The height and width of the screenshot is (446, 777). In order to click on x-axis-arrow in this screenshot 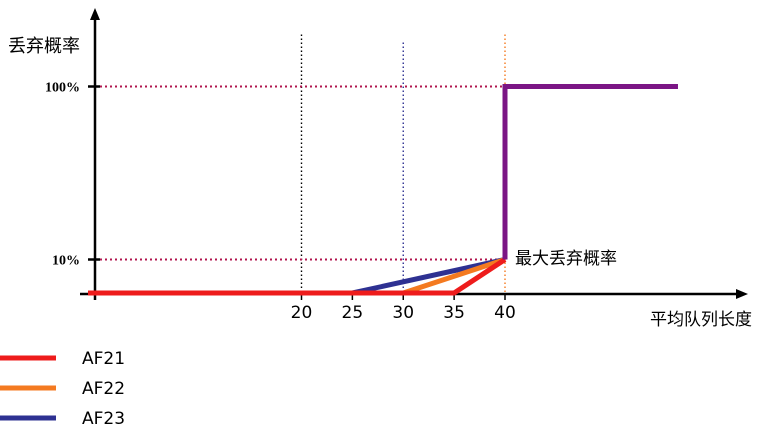, I will do `click(742, 294)`.